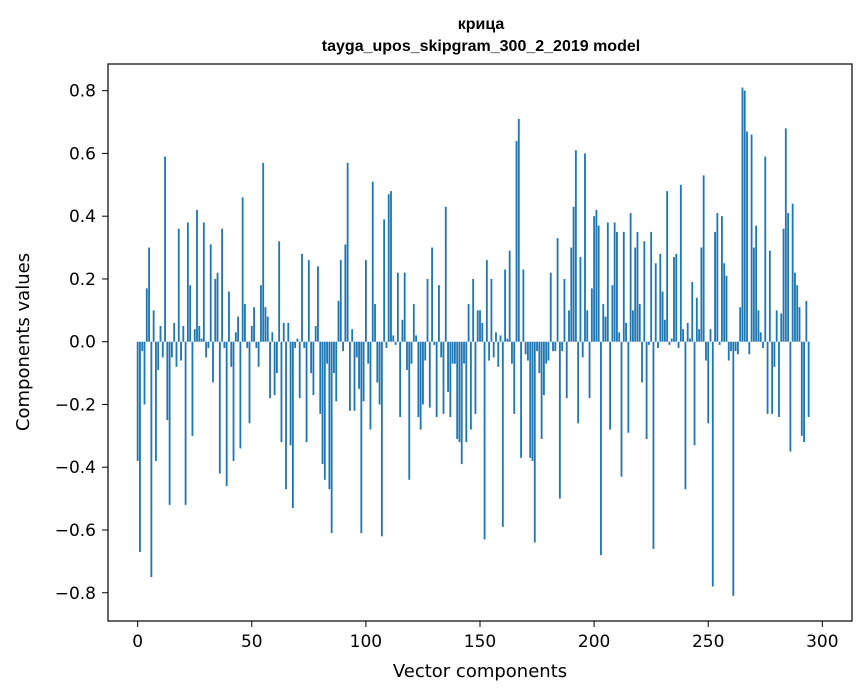 This screenshot has height=696, width=867. Describe the element at coordinates (75, 594) in the screenshot. I see `y-tick-label: −0.8` at that location.